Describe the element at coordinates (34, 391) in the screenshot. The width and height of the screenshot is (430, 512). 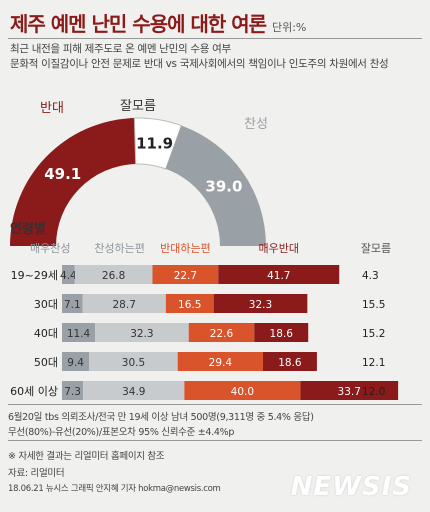
I see `age-category-label: 60세 이상` at that location.